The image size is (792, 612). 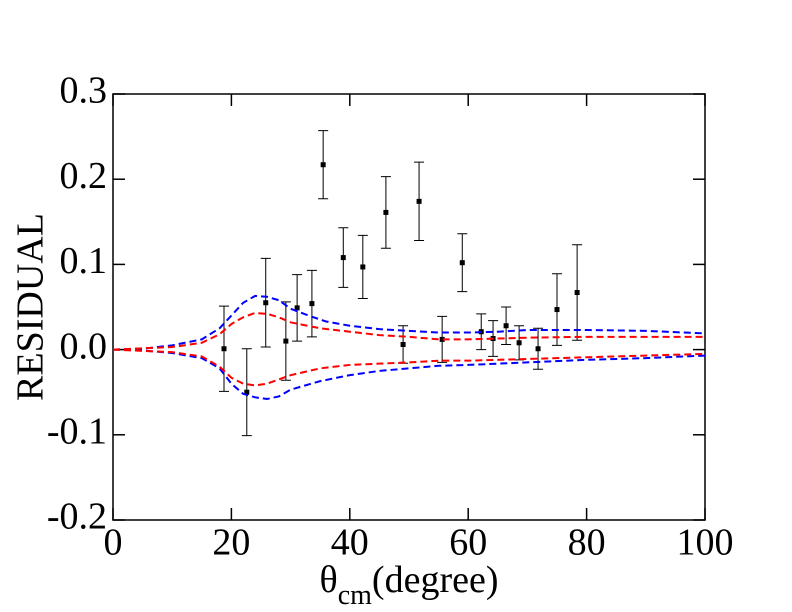 What do you see at coordinates (329, 580) in the screenshot?
I see `x-label-symbol: θ` at bounding box center [329, 580].